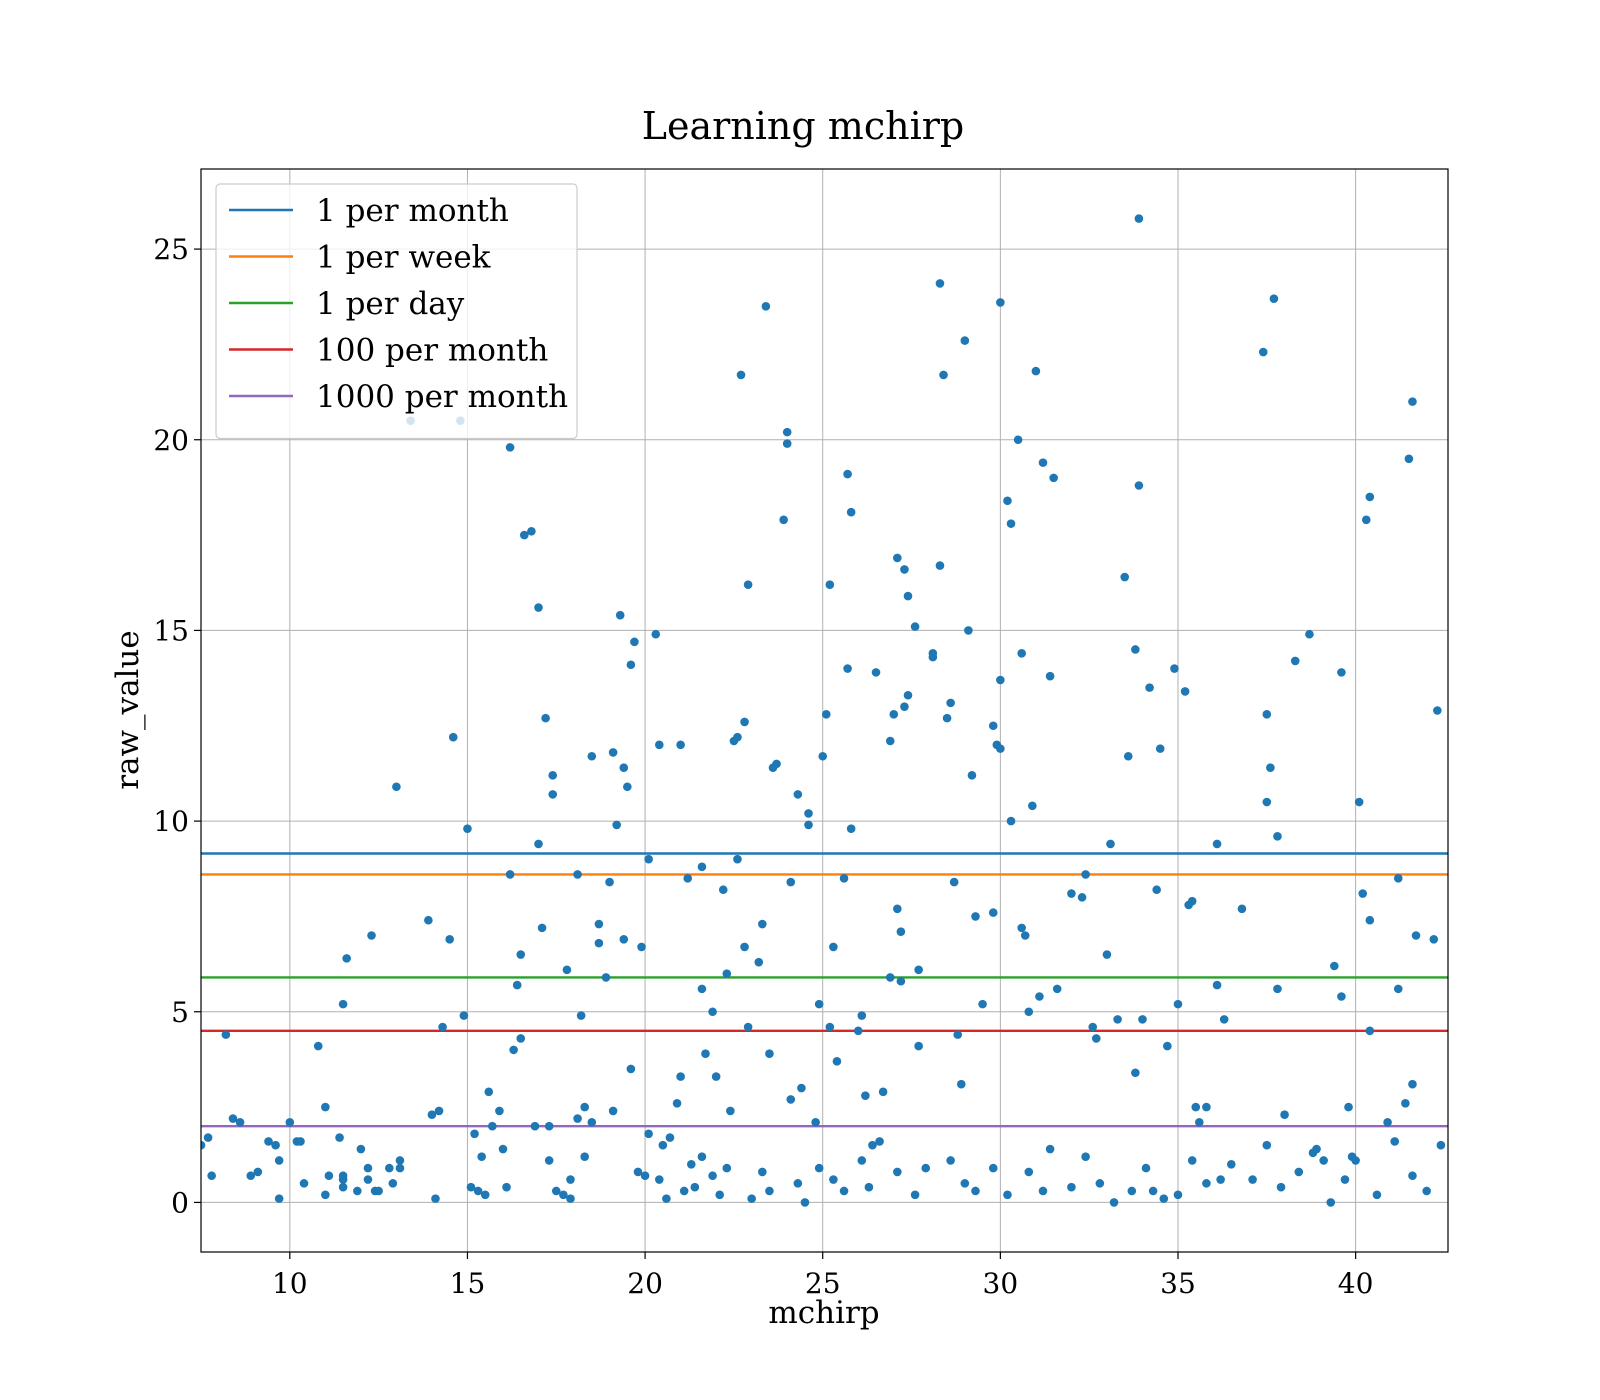 This screenshot has width=1600, height=1400. What do you see at coordinates (823, 1283) in the screenshot?
I see `x-tick-label: 25` at bounding box center [823, 1283].